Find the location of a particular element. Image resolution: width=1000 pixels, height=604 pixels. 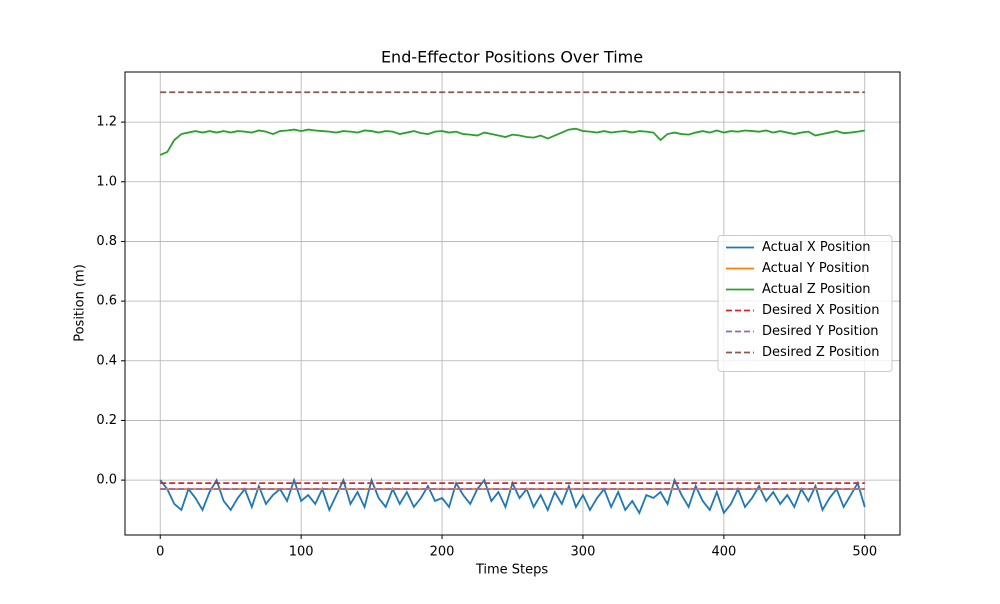

y-tick-label: 0.6 is located at coordinates (106, 301).